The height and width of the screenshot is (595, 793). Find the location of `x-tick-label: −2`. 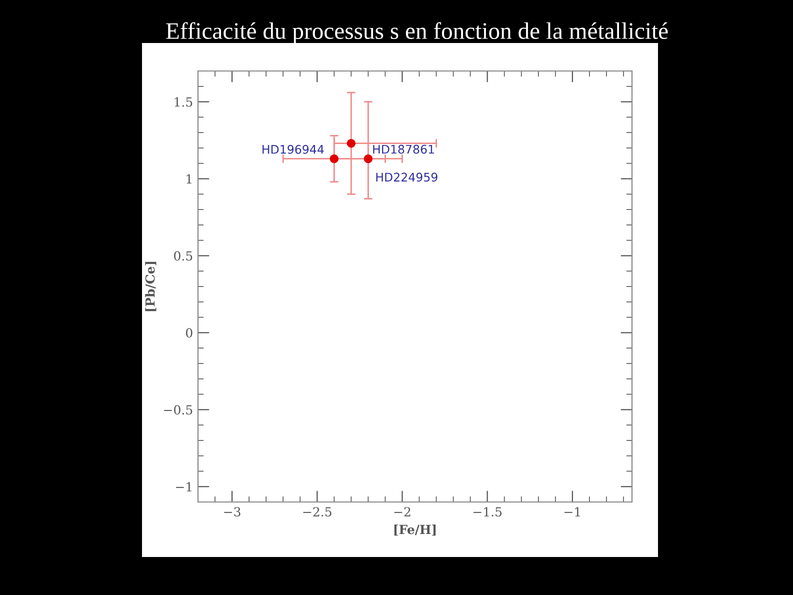

x-tick-label: −2 is located at coordinates (402, 511).